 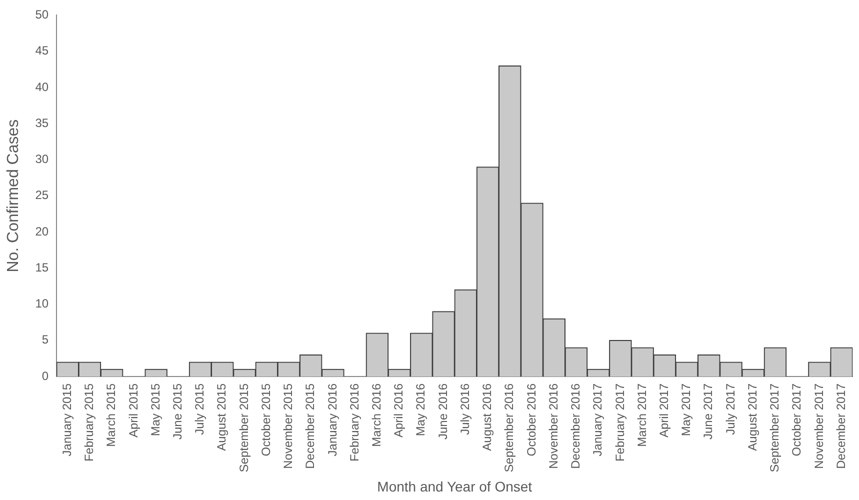 What do you see at coordinates (553, 426) in the screenshot?
I see `x-tick-label: November 2016` at bounding box center [553, 426].